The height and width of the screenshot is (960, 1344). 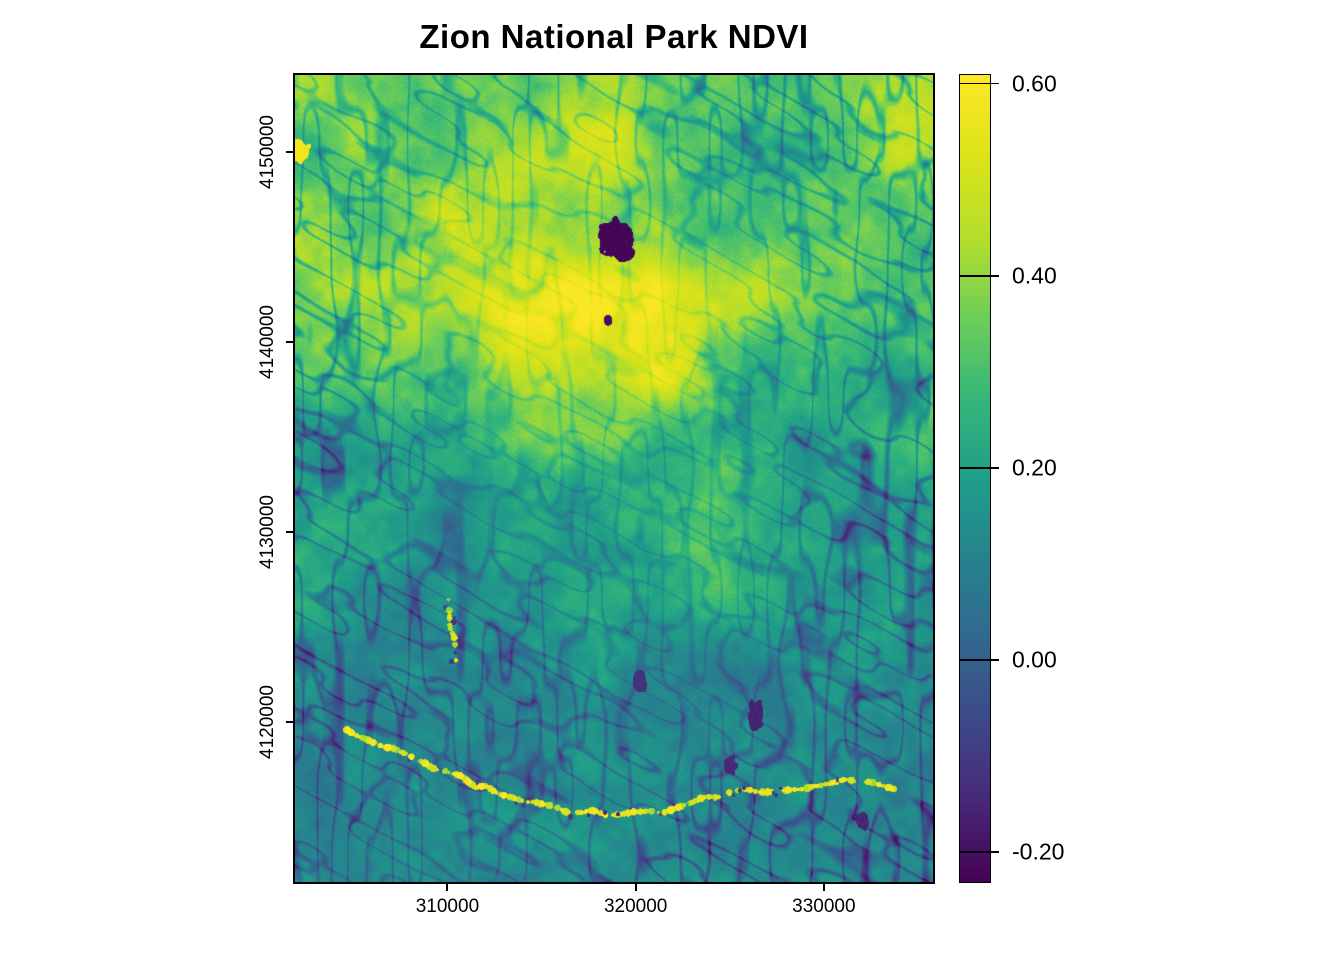 What do you see at coordinates (1034, 83) in the screenshot?
I see `colorbar-tick-label: 0.60` at bounding box center [1034, 83].